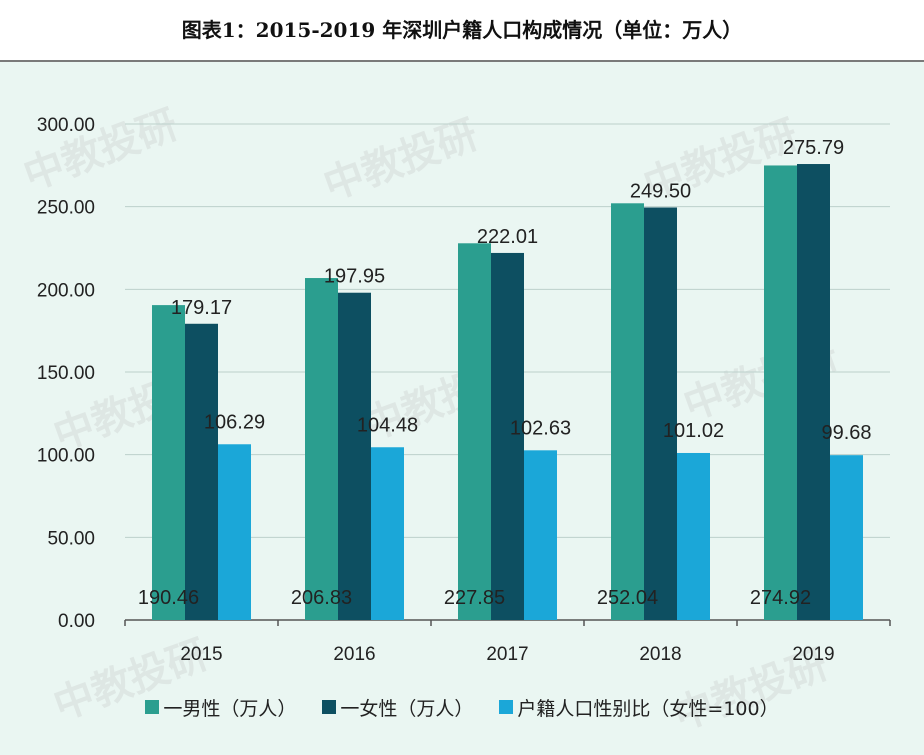 This screenshot has width=924, height=755. What do you see at coordinates (201, 654) in the screenshot?
I see `x-tick-label: 2015` at bounding box center [201, 654].